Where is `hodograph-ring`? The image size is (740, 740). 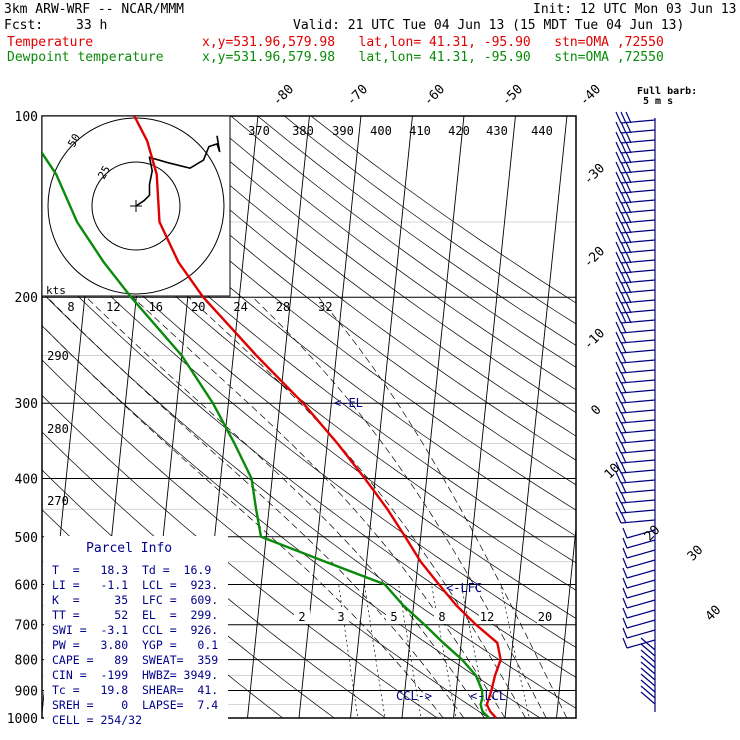 hodograph-ring is located at coordinates (136, 206).